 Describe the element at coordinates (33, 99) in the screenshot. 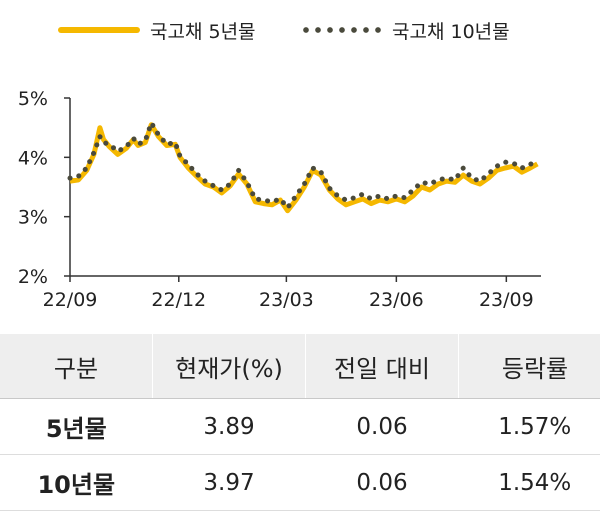

I see `y-tick-label: 5%` at that location.